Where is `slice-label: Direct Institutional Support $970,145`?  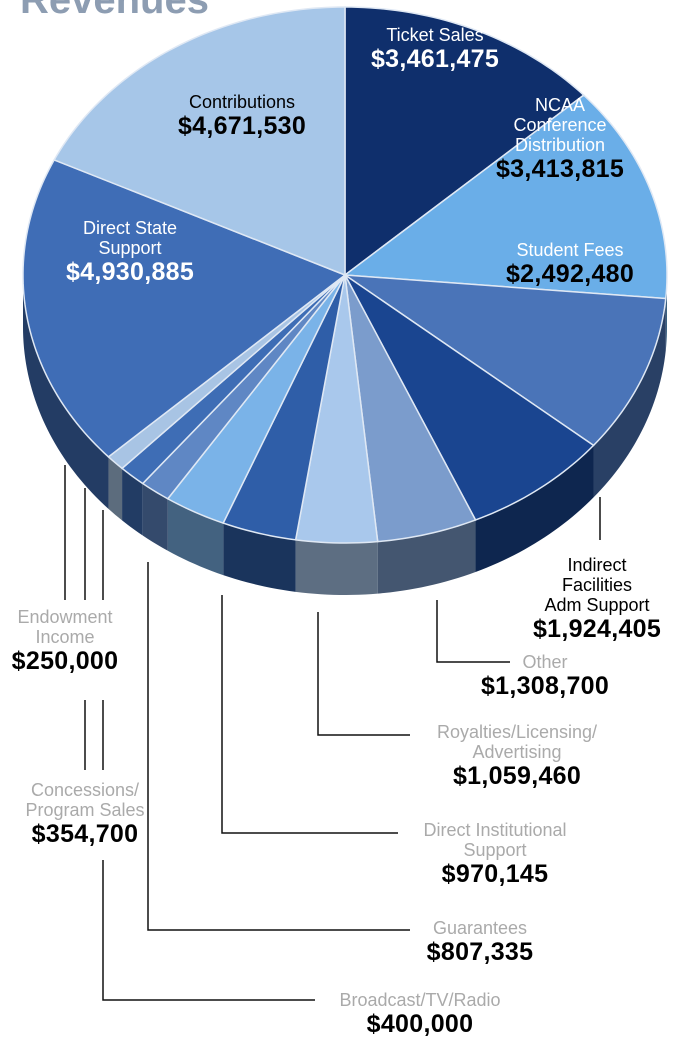
slice-label: Direct Institutional Support $970,145 is located at coordinates (494, 854).